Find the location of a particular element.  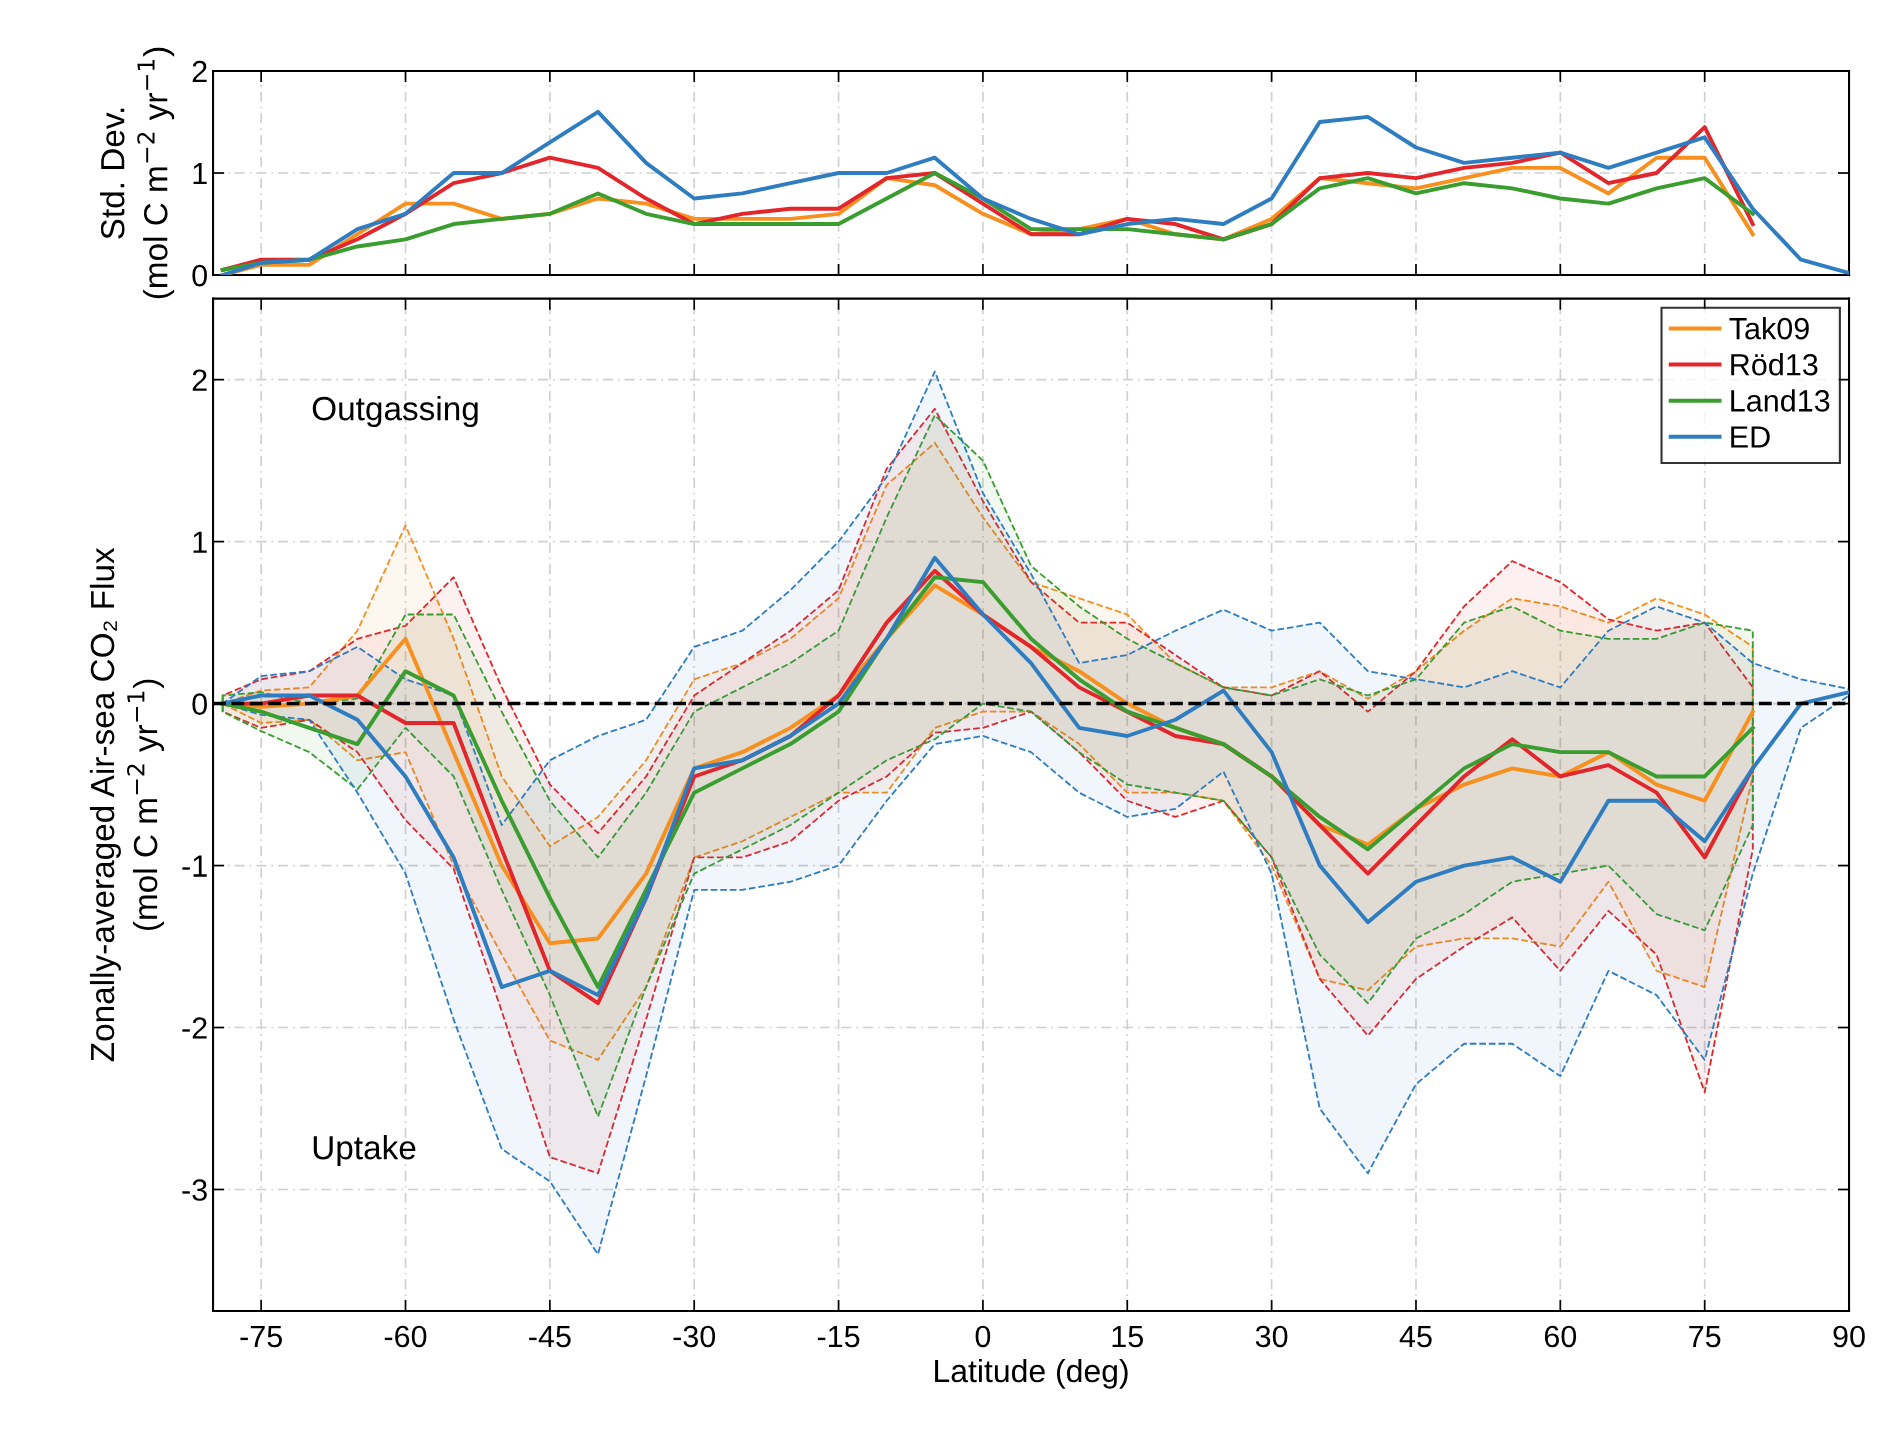

x-tick-label: 75 is located at coordinates (1705, 1336).